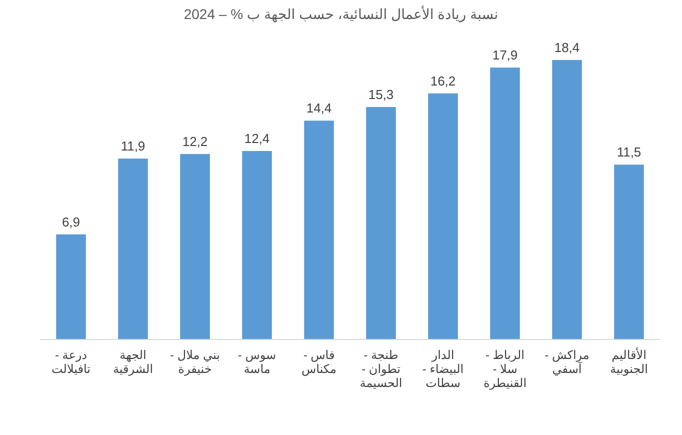  Describe the element at coordinates (71, 222) in the screenshot. I see `data-label: 6,9` at that location.